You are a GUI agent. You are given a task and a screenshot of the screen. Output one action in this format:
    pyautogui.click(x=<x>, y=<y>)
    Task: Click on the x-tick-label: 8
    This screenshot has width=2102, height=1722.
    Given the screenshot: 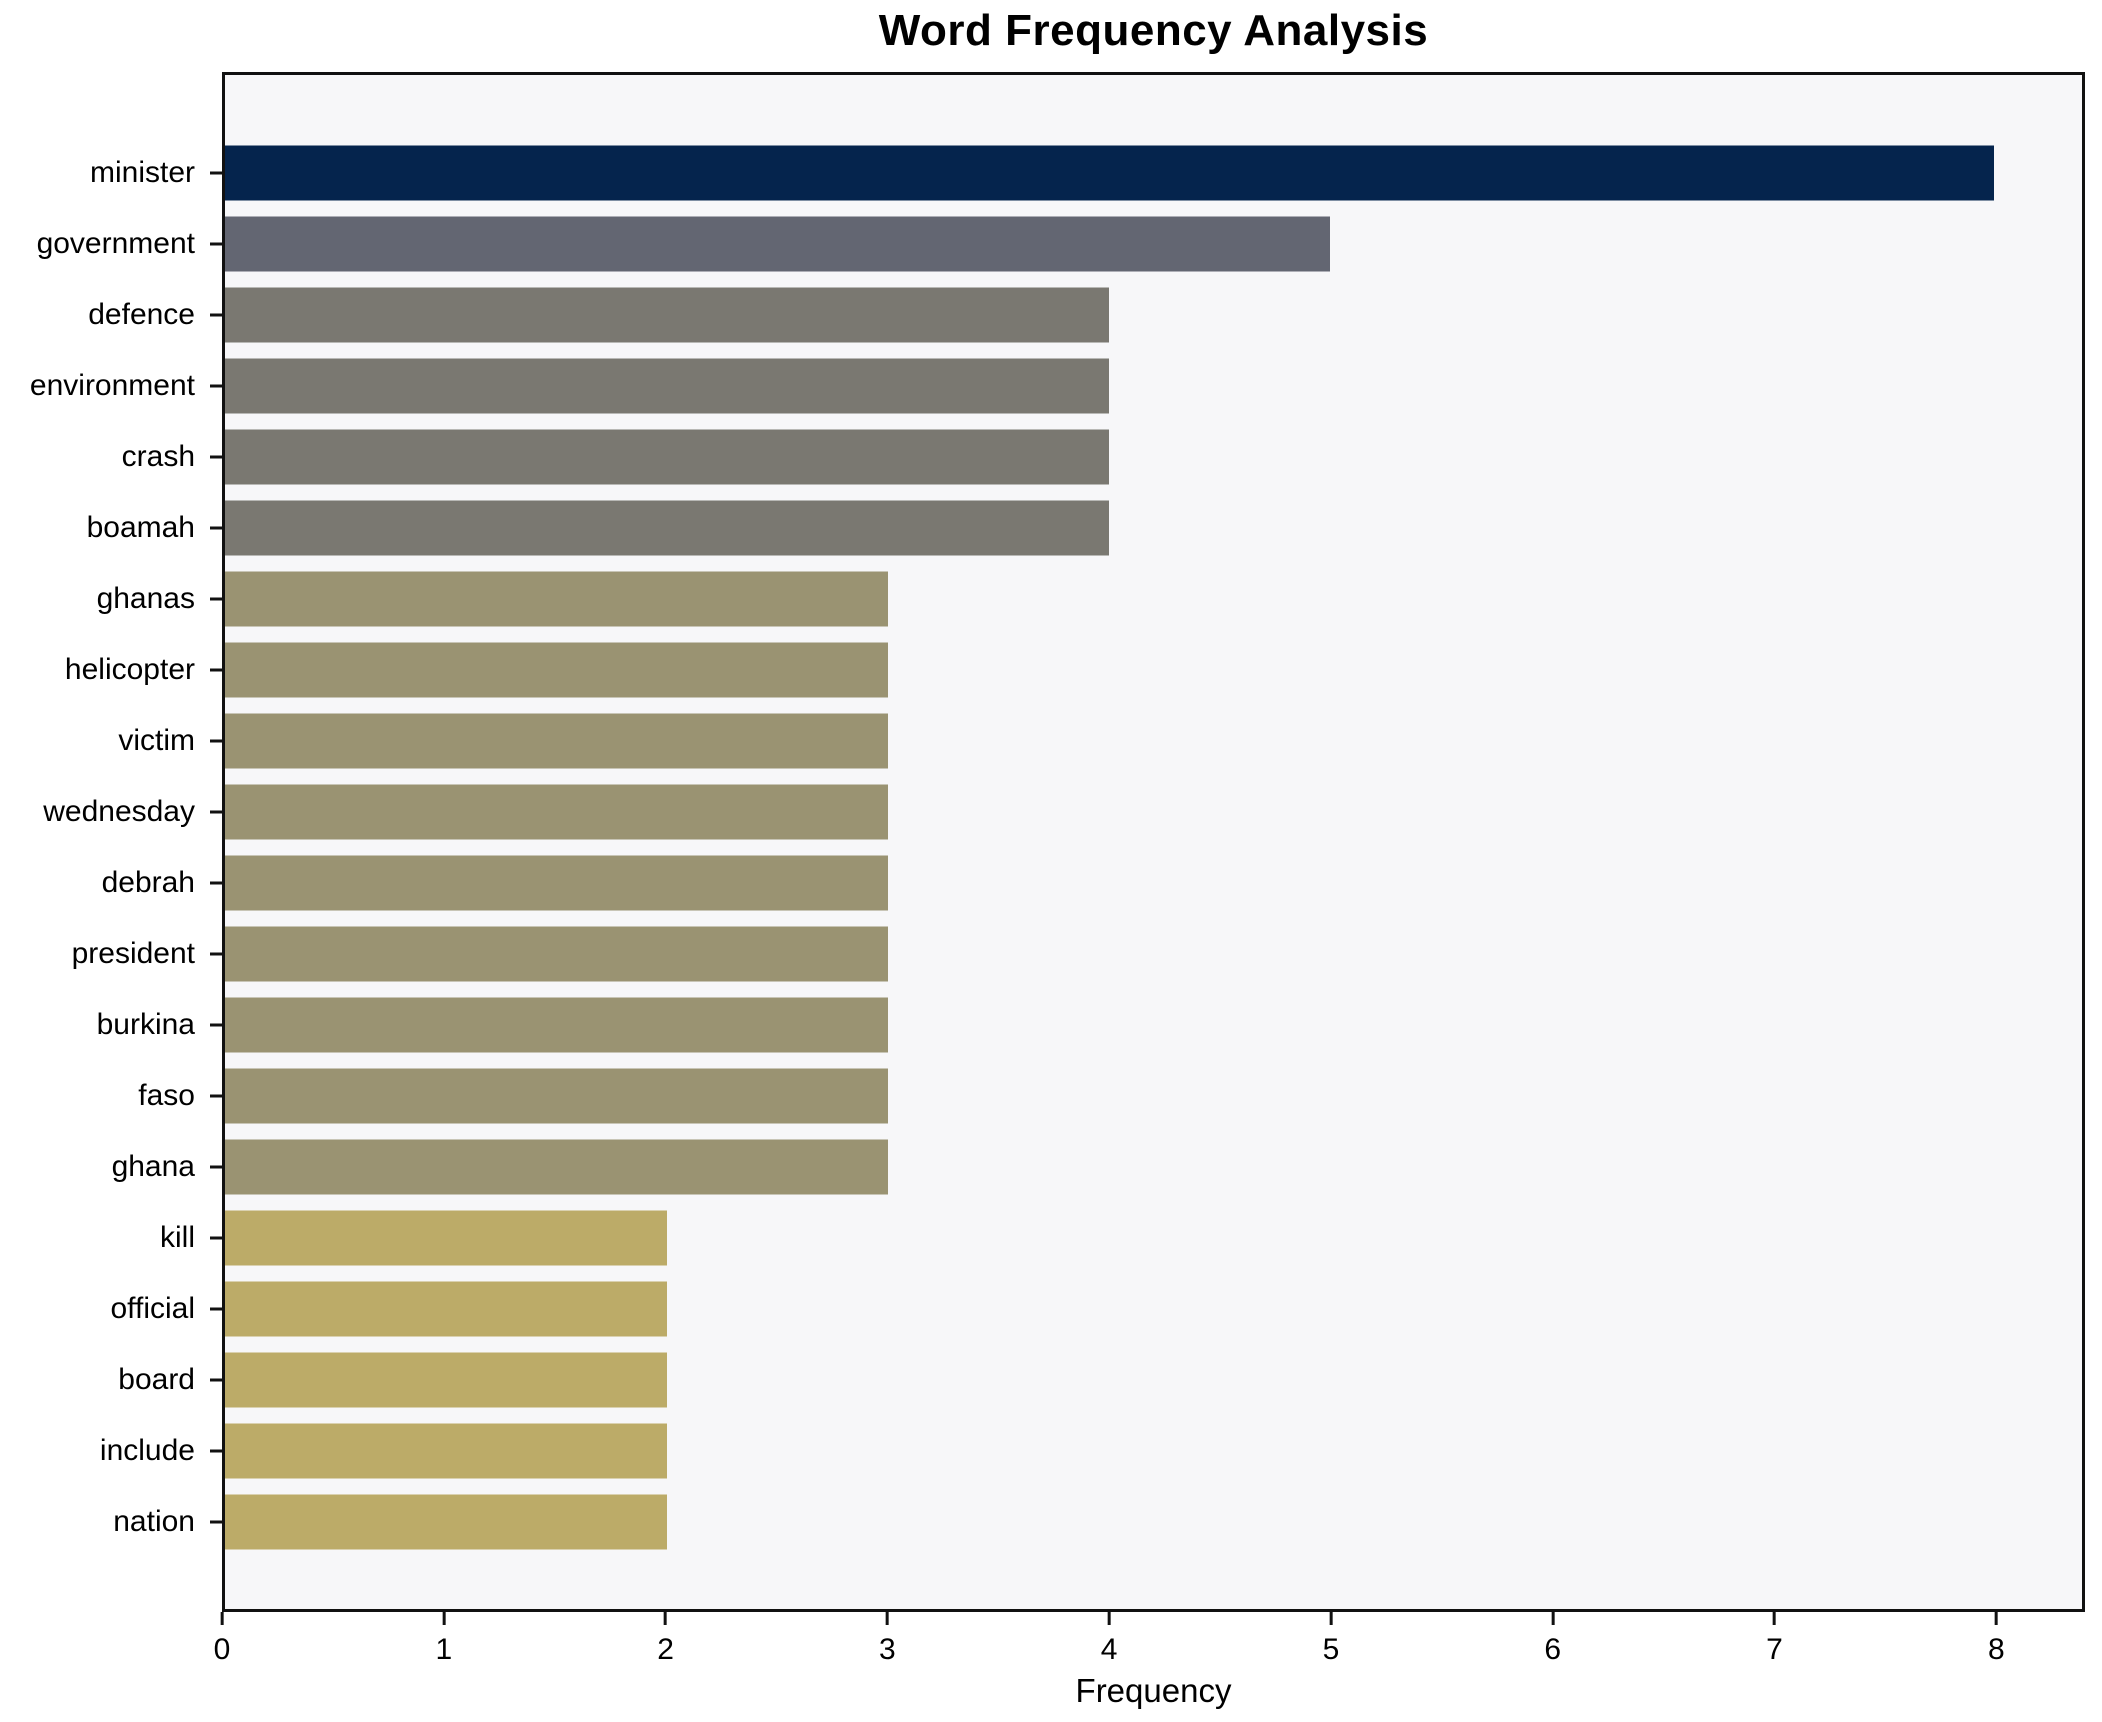 What is the action you would take?
    pyautogui.click(x=1996, y=1649)
    